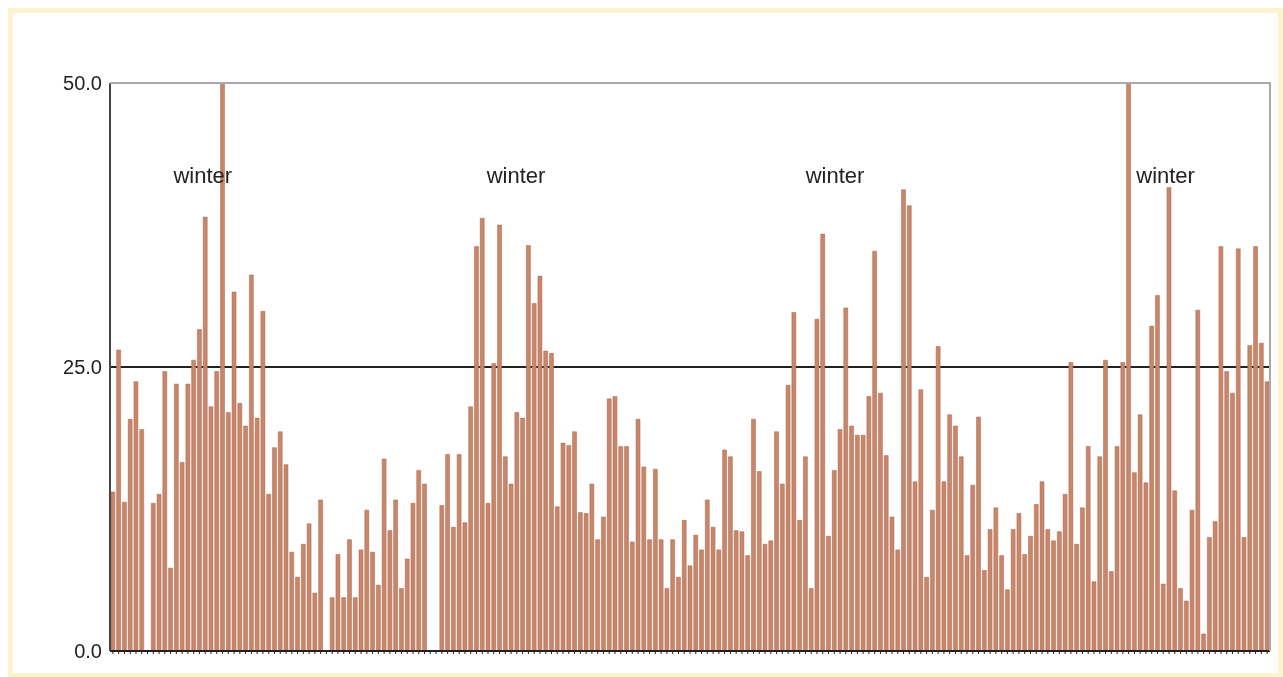 Image resolution: width=1283 pixels, height=677 pixels. I want to click on y-tick-label: 25.0, so click(82, 367).